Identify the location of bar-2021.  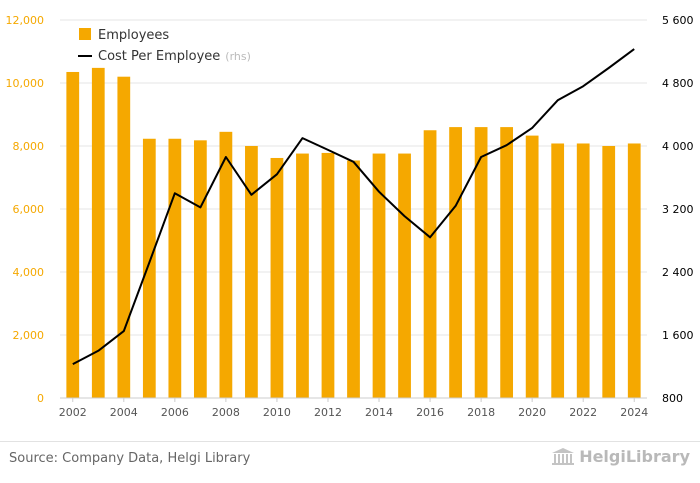
(558, 270).